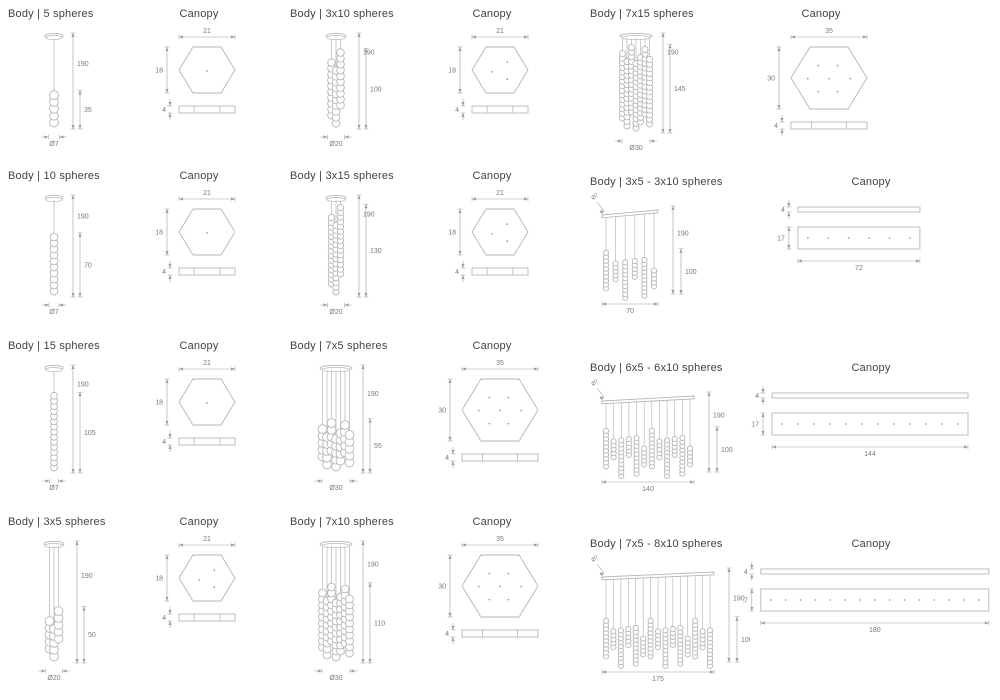  I want to click on canopy-block: Canopy 4 17 144, so click(871, 435).